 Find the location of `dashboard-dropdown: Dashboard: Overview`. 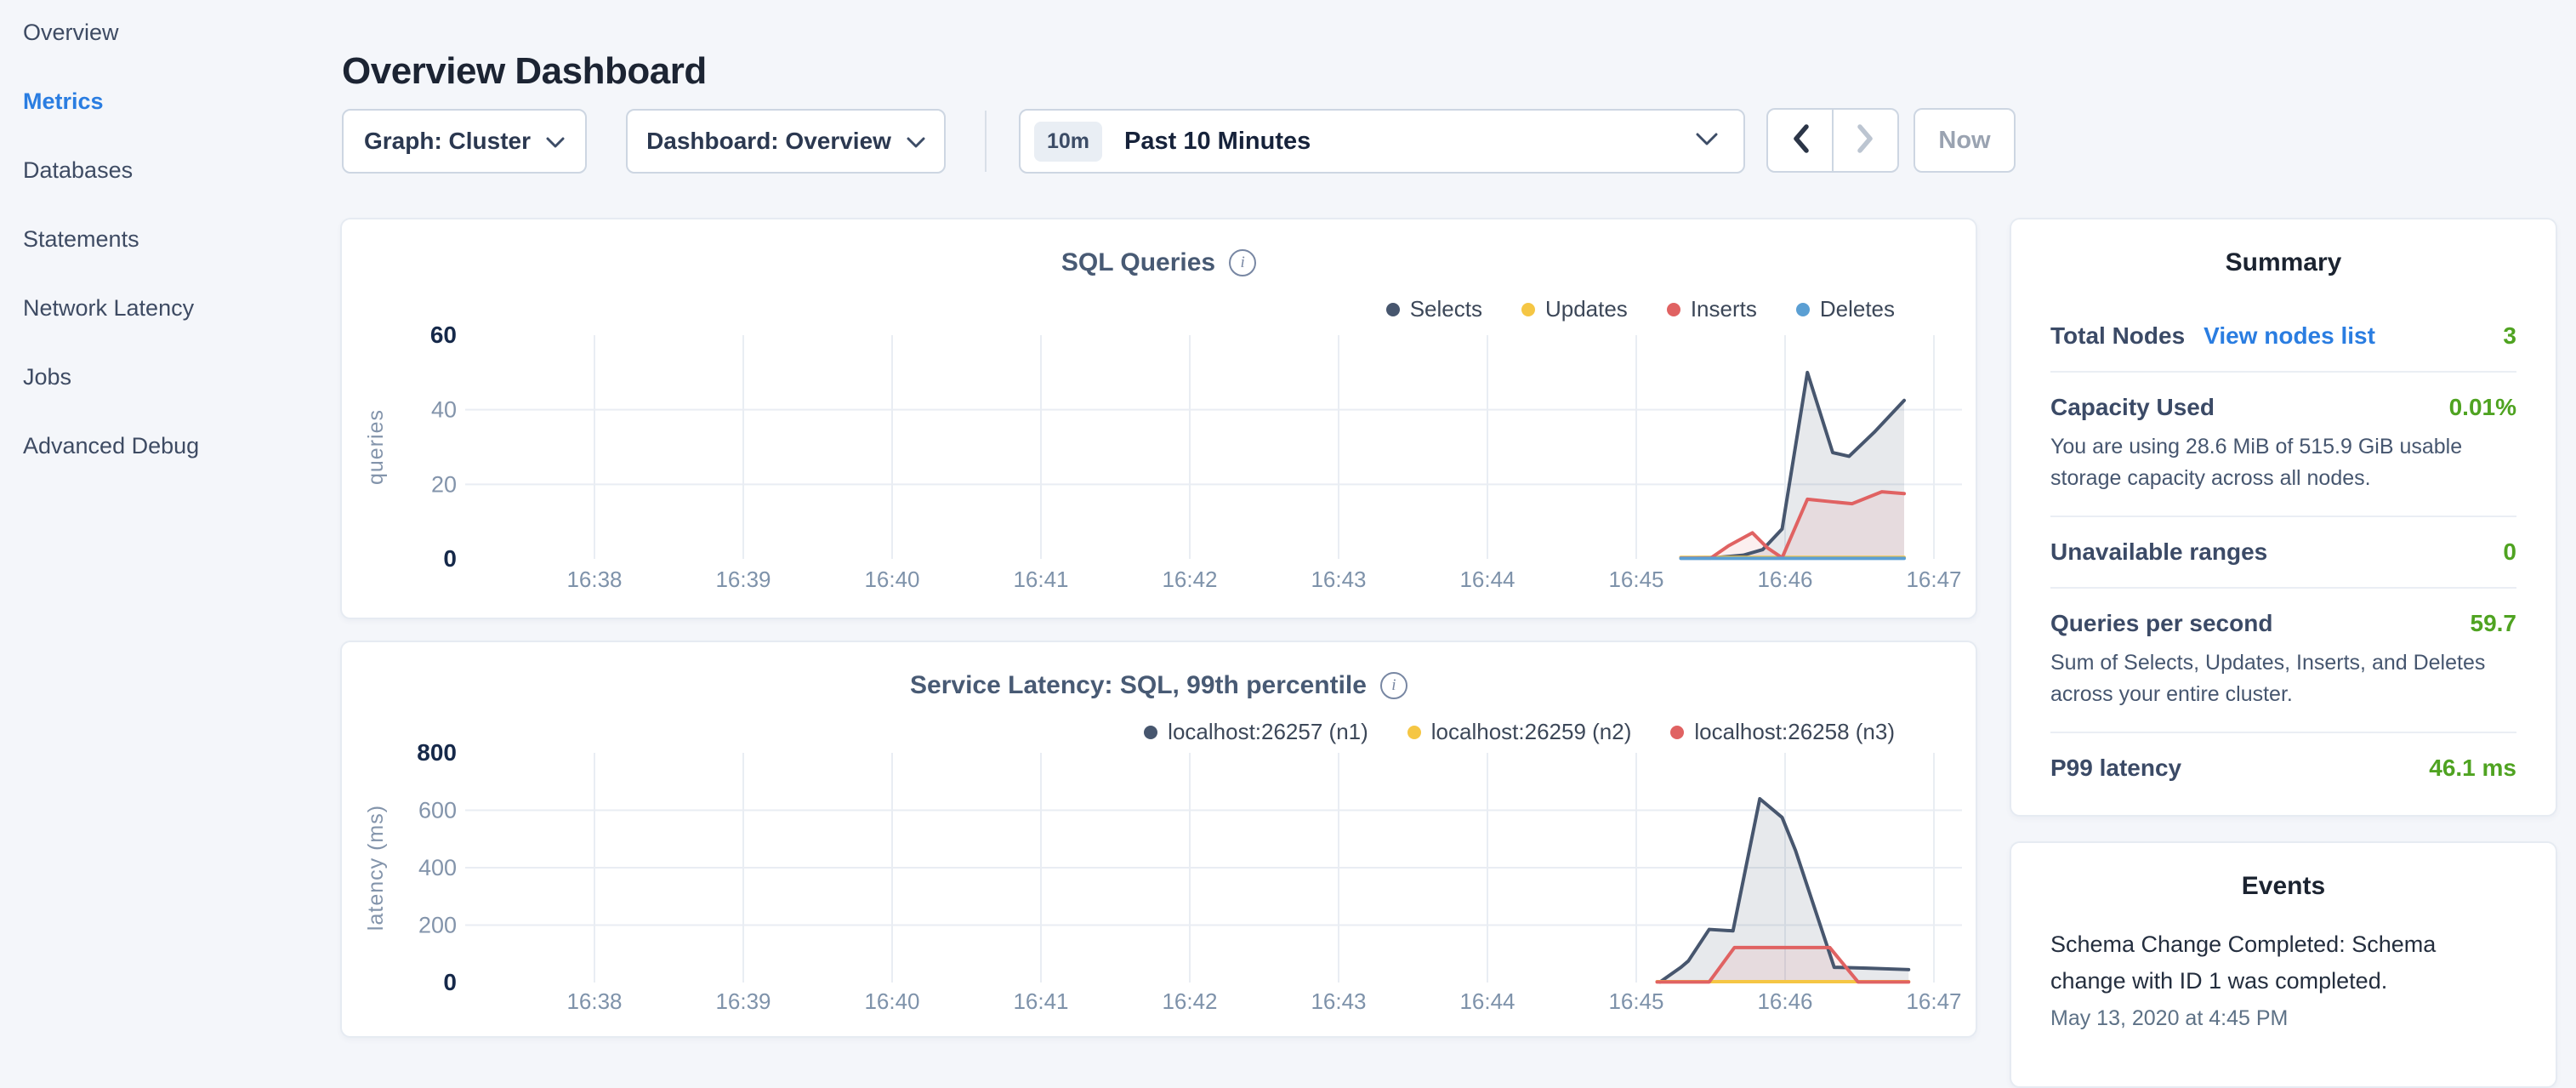

dashboard-dropdown: Dashboard: Overview is located at coordinates (786, 141).